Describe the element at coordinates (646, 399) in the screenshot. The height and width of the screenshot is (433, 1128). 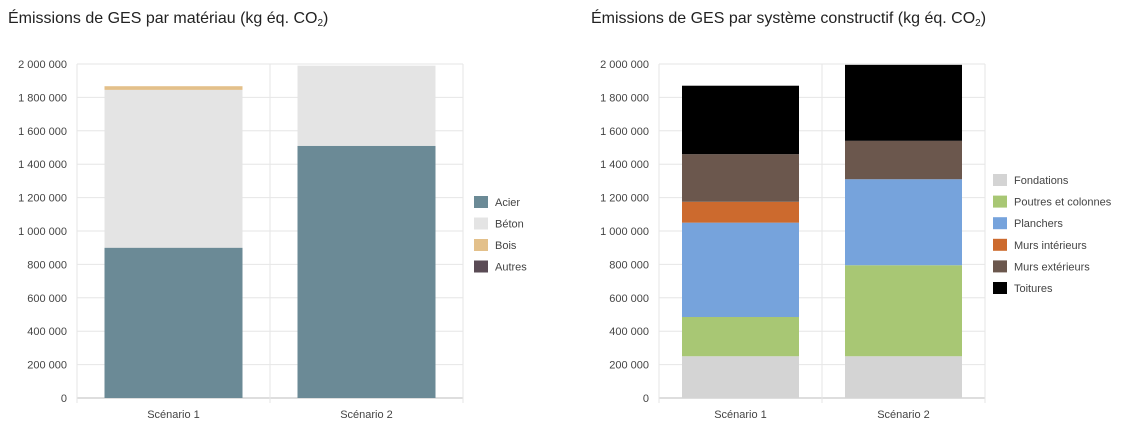
I see `systems-y-tick-label: 0` at that location.